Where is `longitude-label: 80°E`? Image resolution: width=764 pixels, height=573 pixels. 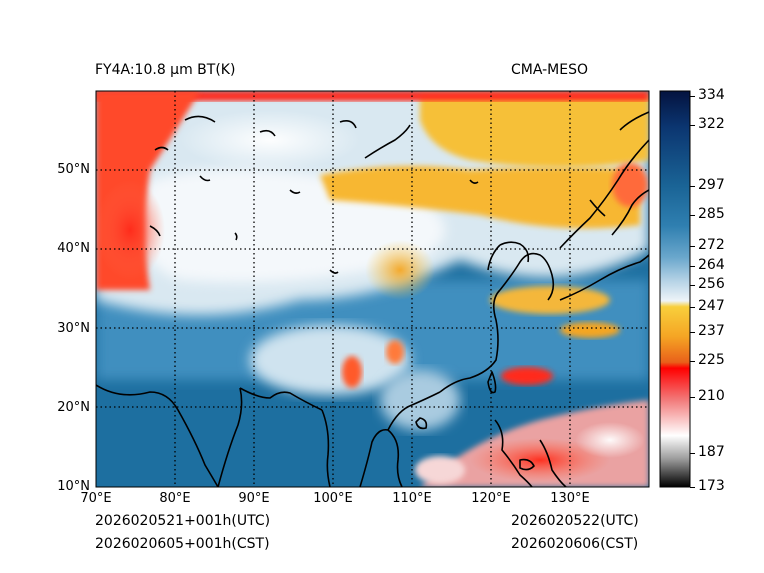
longitude-label: 80°E is located at coordinates (175, 498).